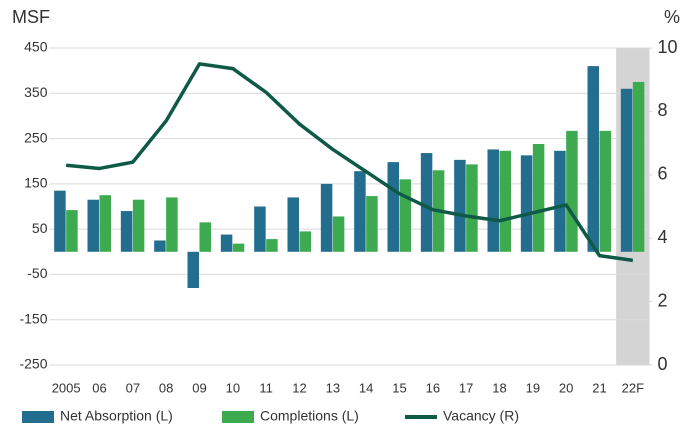  Describe the element at coordinates (466, 387) in the screenshot. I see `x-tick-label: 17` at that location.